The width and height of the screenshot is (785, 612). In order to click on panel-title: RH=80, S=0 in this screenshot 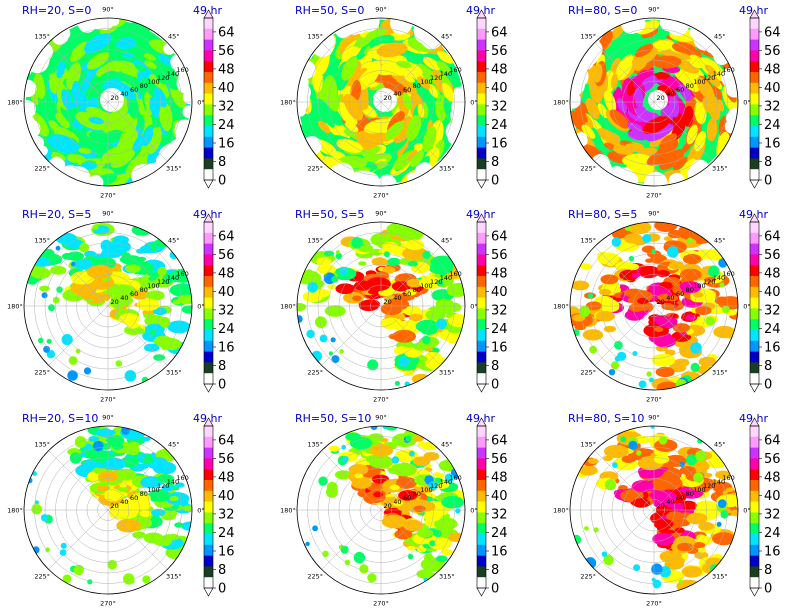, I will do `click(602, 10)`.